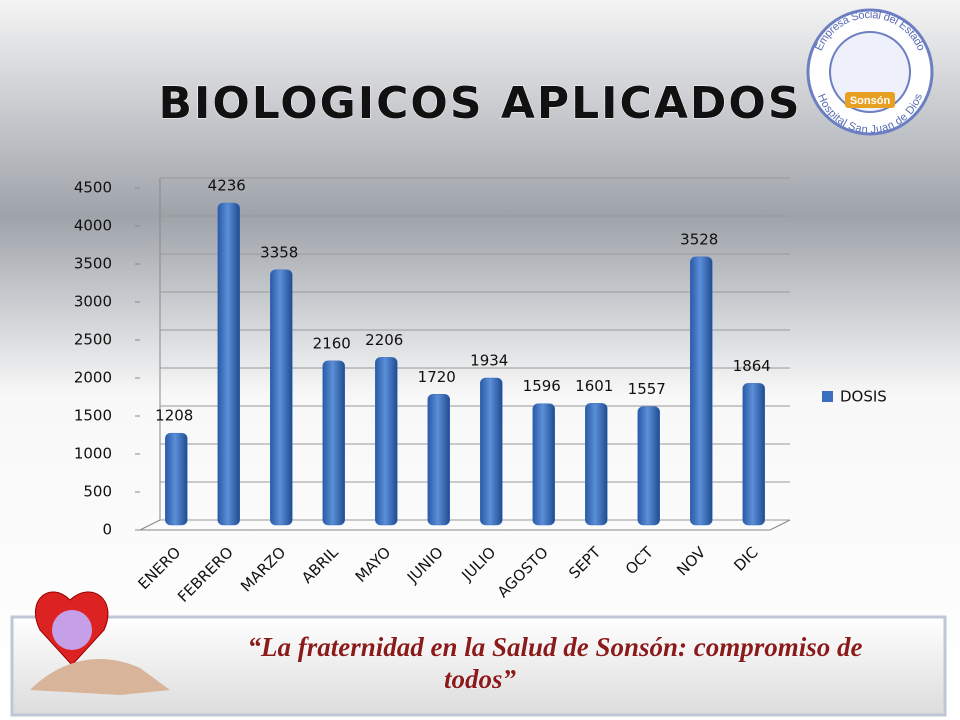  What do you see at coordinates (93, 454) in the screenshot?
I see `y-tick-label: 1000` at bounding box center [93, 454].